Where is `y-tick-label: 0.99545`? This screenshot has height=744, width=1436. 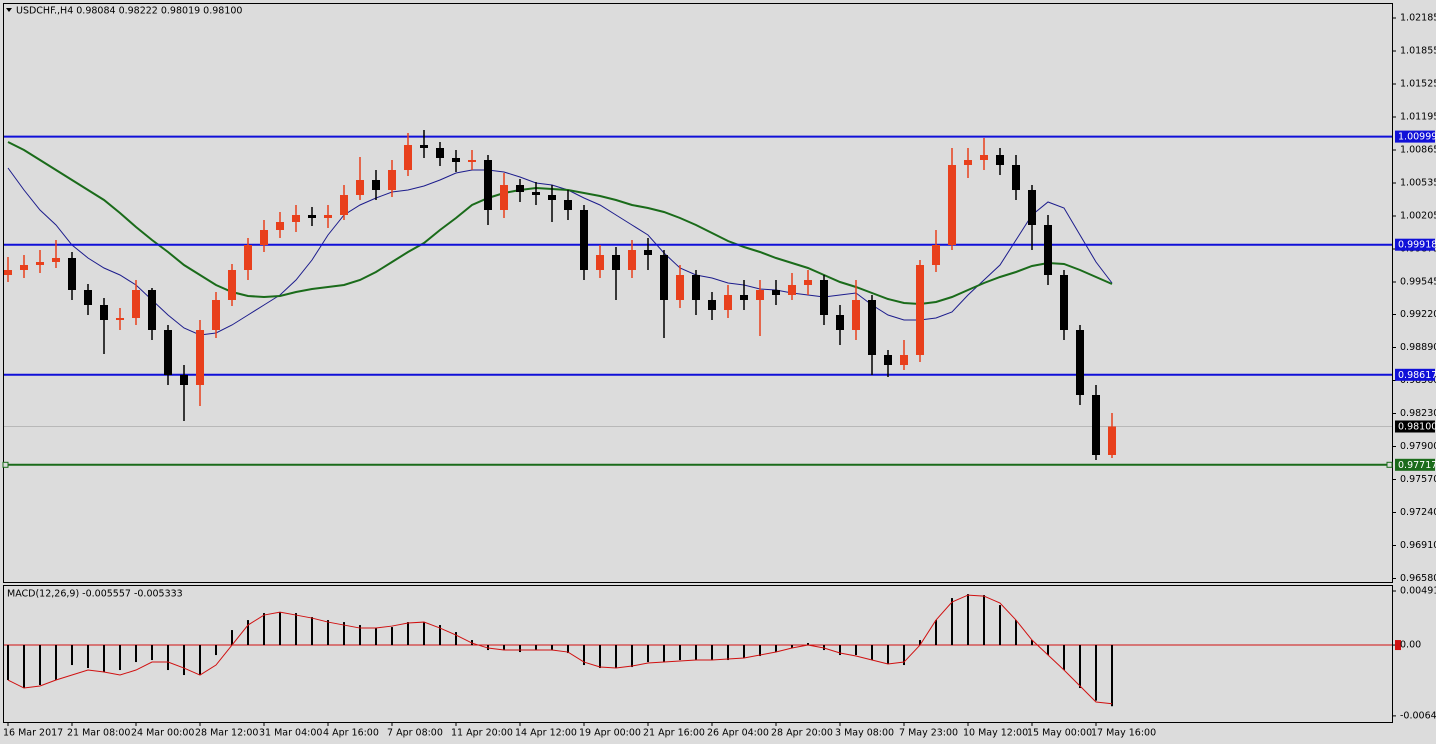 y-tick-label: 0.99545 is located at coordinates (1418, 282).